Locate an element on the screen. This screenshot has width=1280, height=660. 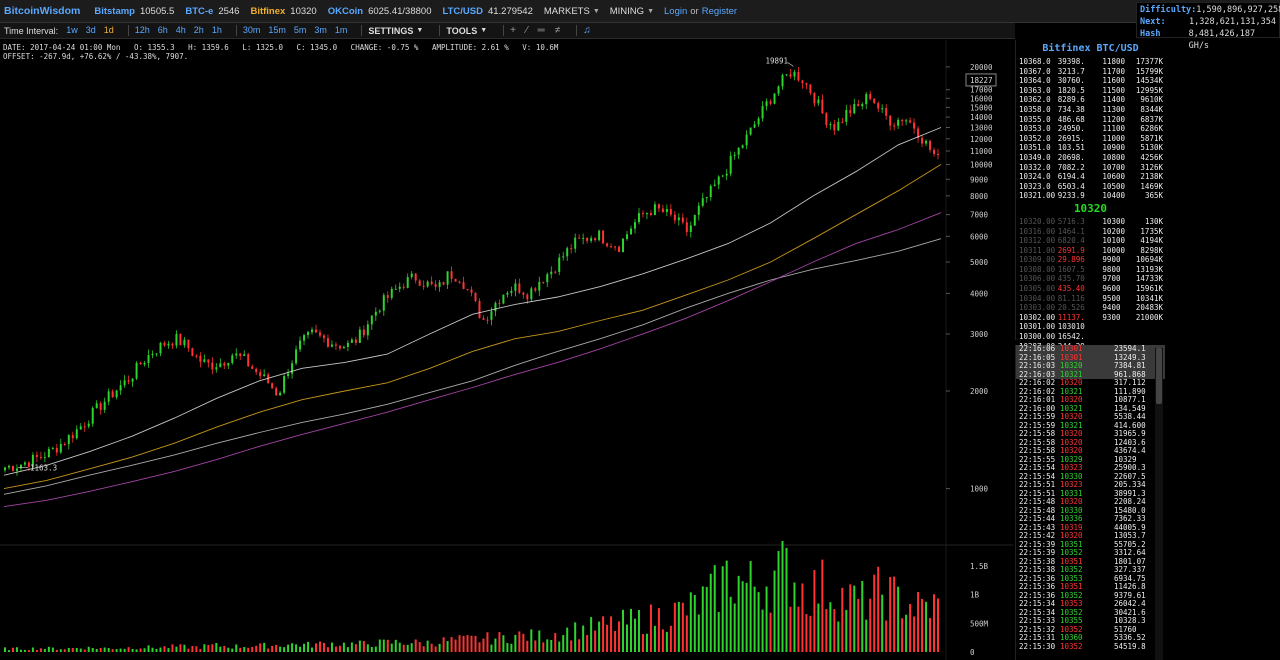
market-name: BTC-e is located at coordinates (199, 11).